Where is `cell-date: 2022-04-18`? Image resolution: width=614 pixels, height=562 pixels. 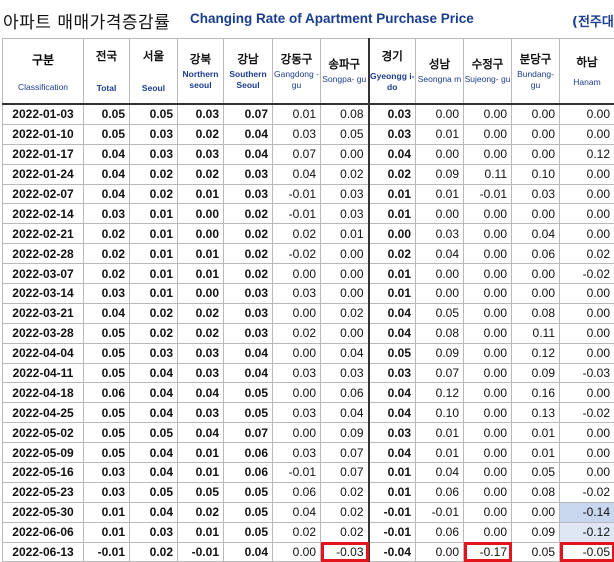 cell-date: 2022-04-18 is located at coordinates (43, 393).